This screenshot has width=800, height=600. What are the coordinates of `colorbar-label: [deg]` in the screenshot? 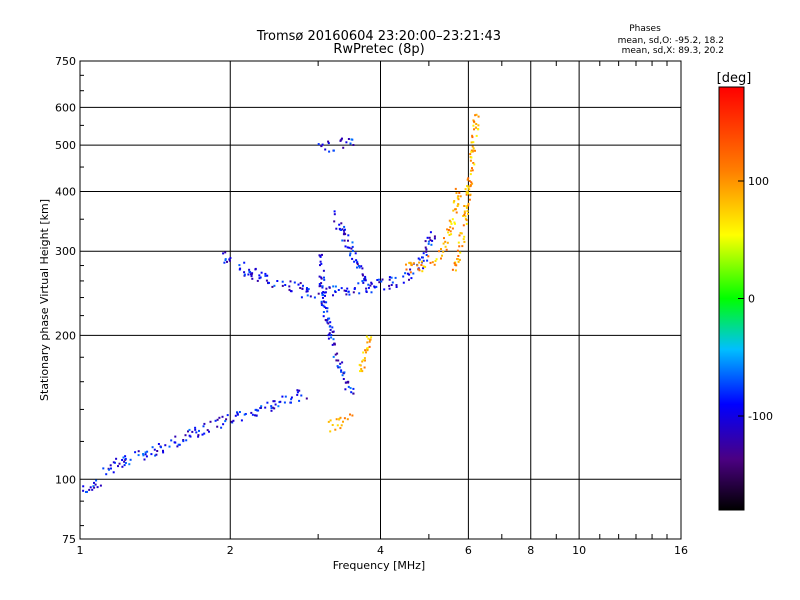 It's located at (734, 78).